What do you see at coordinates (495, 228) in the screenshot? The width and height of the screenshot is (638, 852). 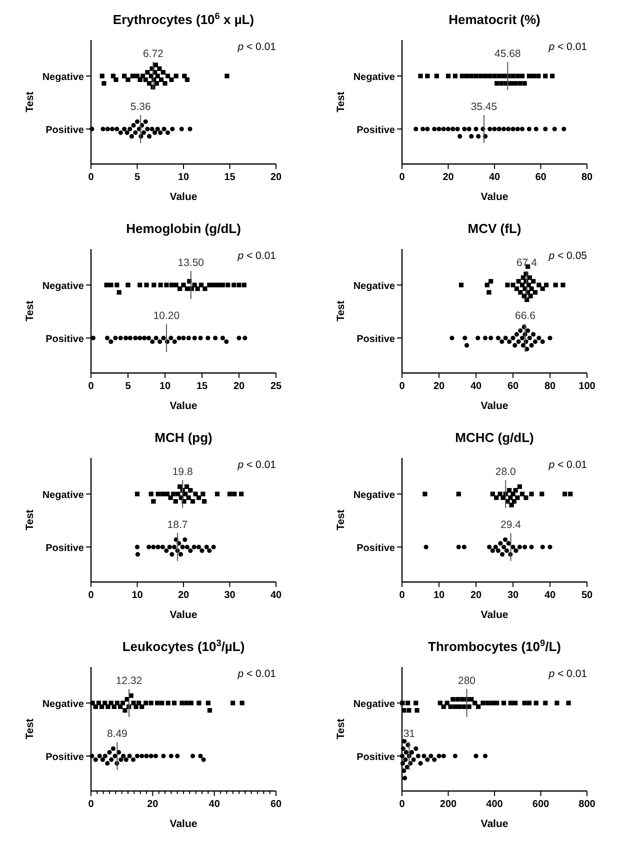 I see `chart-title: MCV (fL)` at bounding box center [495, 228].